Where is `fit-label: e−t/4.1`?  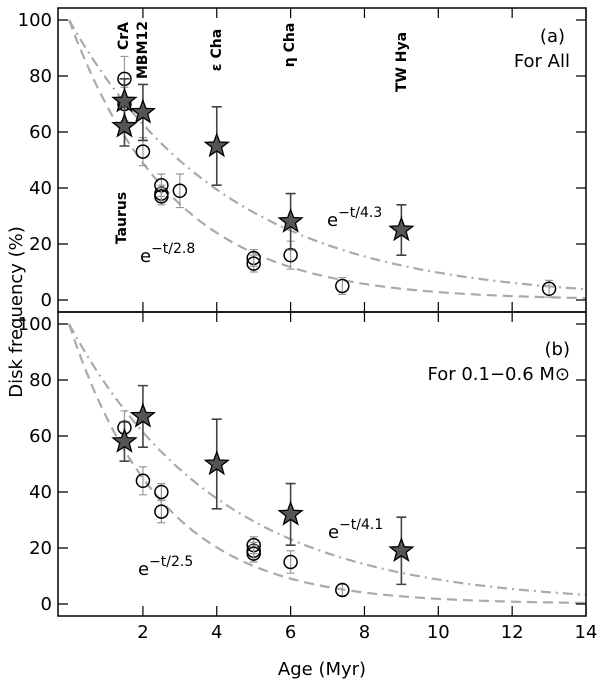
fit-label: e−t/4.1 is located at coordinates (355, 530).